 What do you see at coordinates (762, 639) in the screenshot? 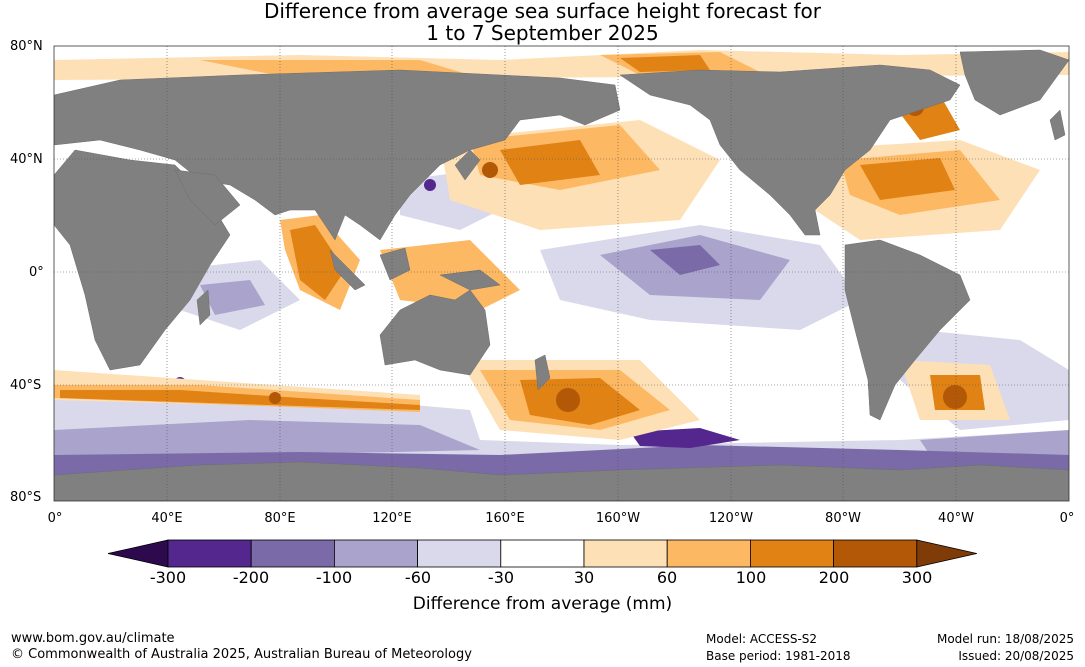
I see `footer-model: Model: ACCESS-S2` at bounding box center [762, 639].